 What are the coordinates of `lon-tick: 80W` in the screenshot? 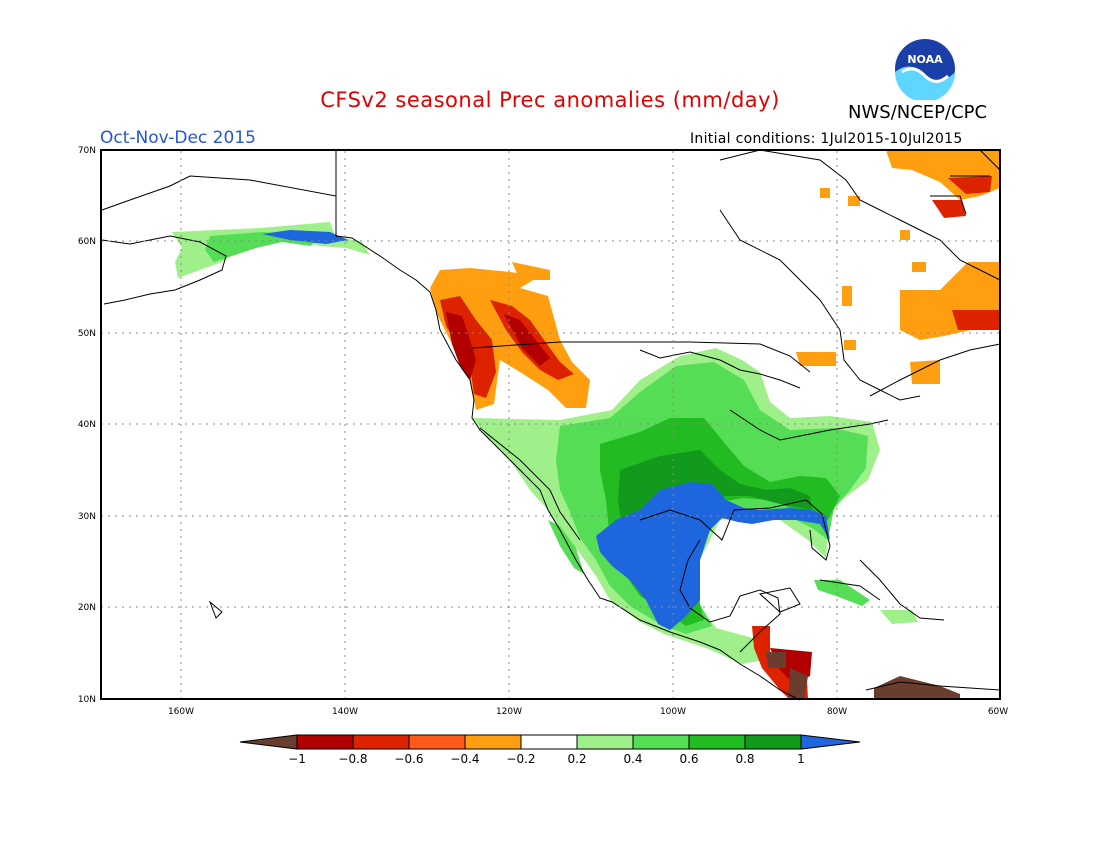 It's located at (837, 712).